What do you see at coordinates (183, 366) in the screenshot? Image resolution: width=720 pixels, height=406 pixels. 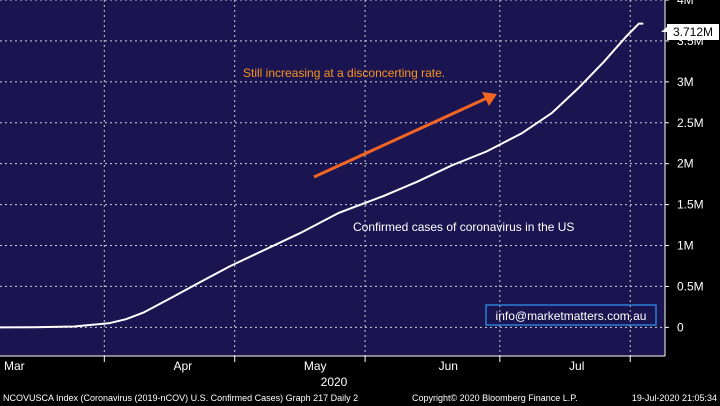 I see `x-tick-label: Apr` at bounding box center [183, 366].